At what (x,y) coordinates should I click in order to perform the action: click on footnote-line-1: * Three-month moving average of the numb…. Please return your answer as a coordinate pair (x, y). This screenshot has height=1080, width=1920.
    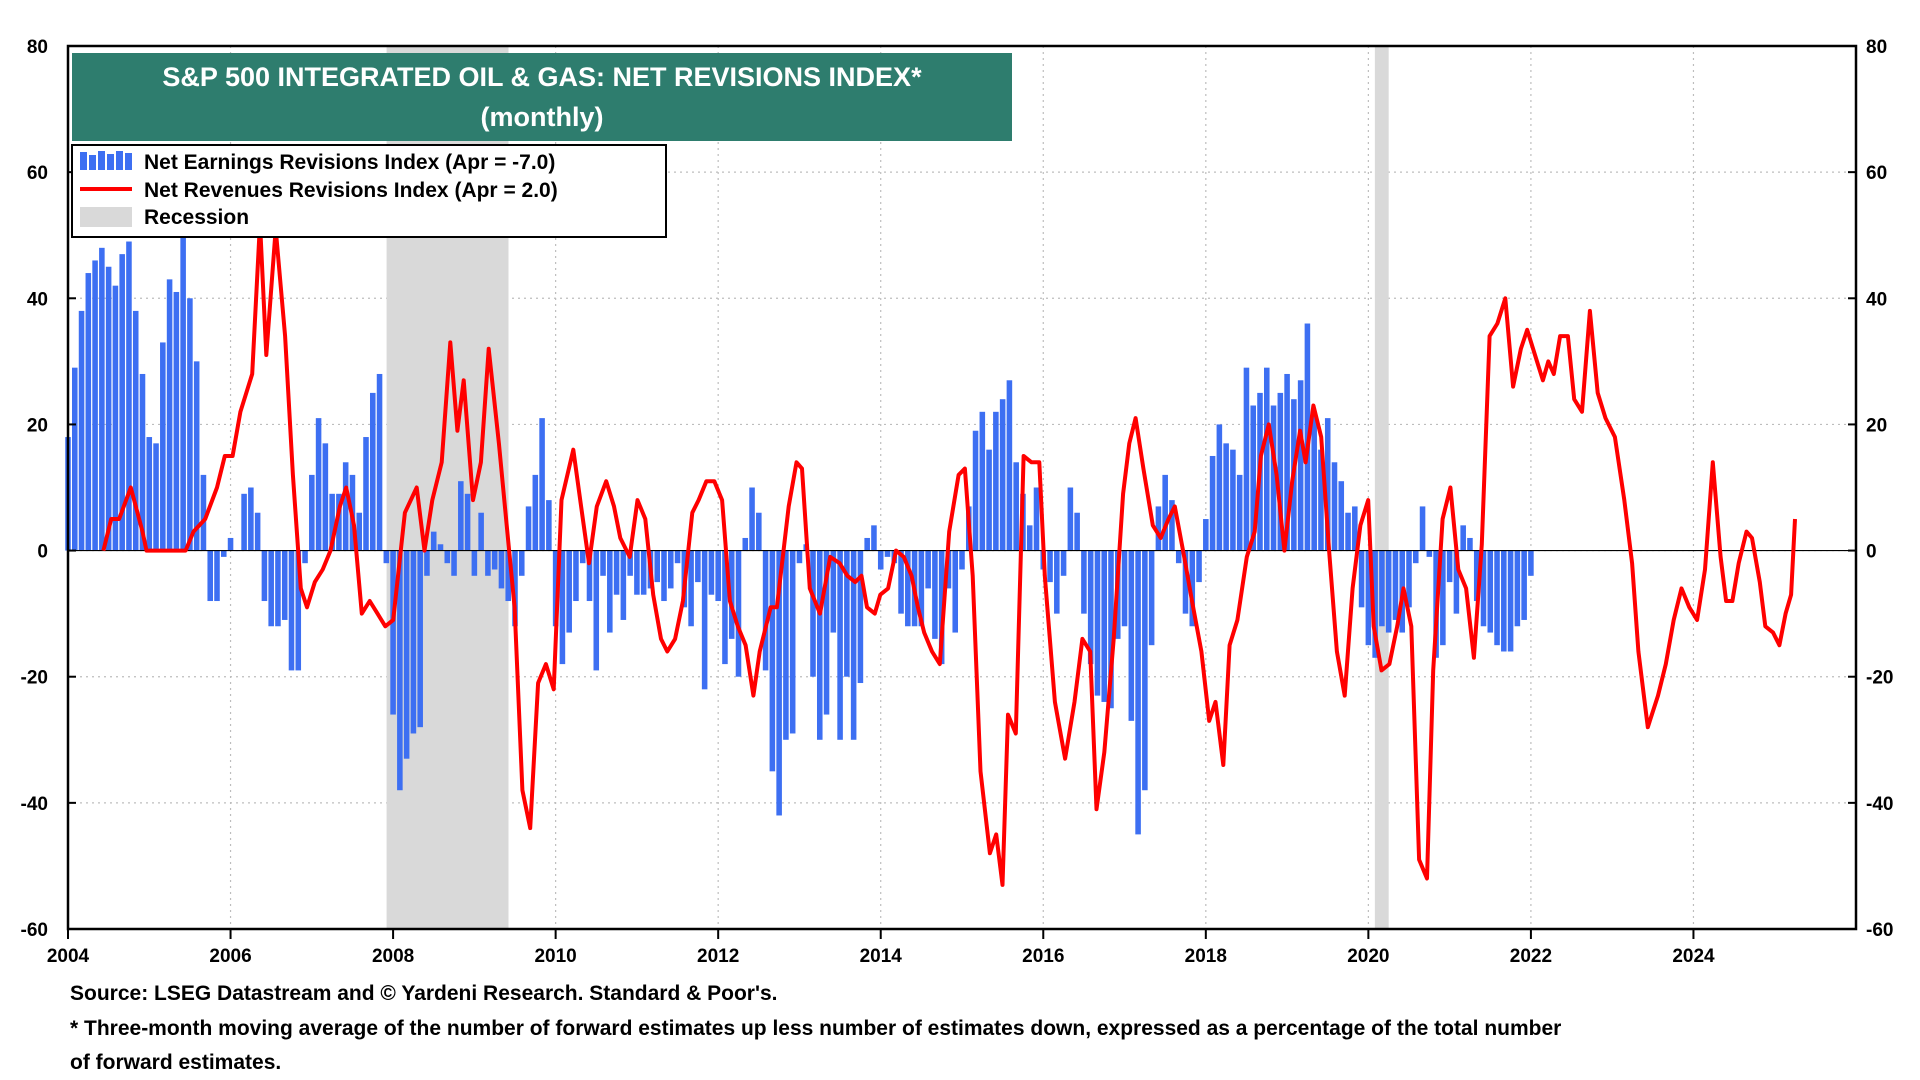
    Looking at the image, I should click on (816, 1028).